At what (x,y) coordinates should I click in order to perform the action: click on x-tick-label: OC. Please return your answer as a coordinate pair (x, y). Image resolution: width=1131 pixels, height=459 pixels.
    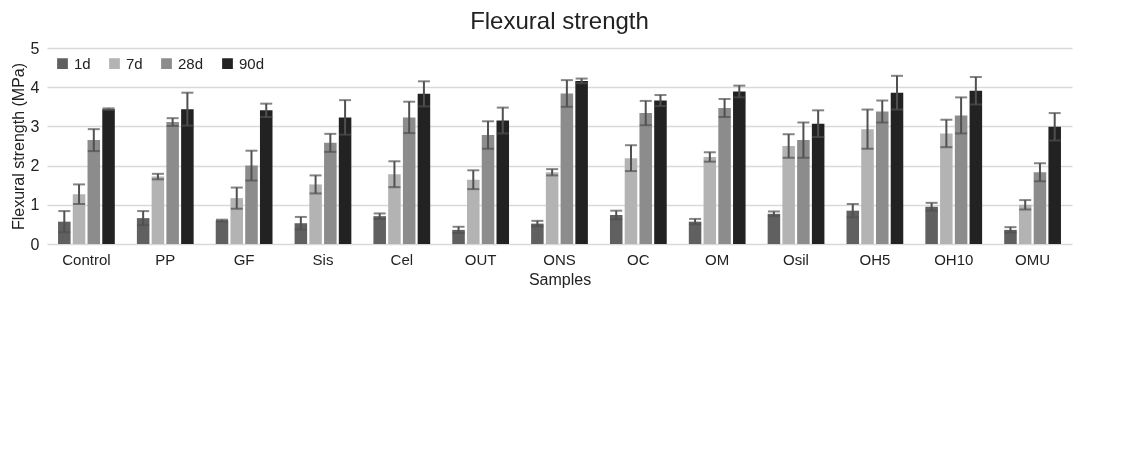
    Looking at the image, I should click on (638, 259).